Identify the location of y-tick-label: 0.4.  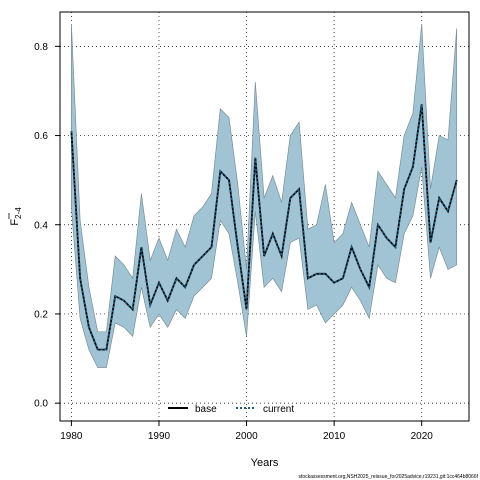
(41, 225).